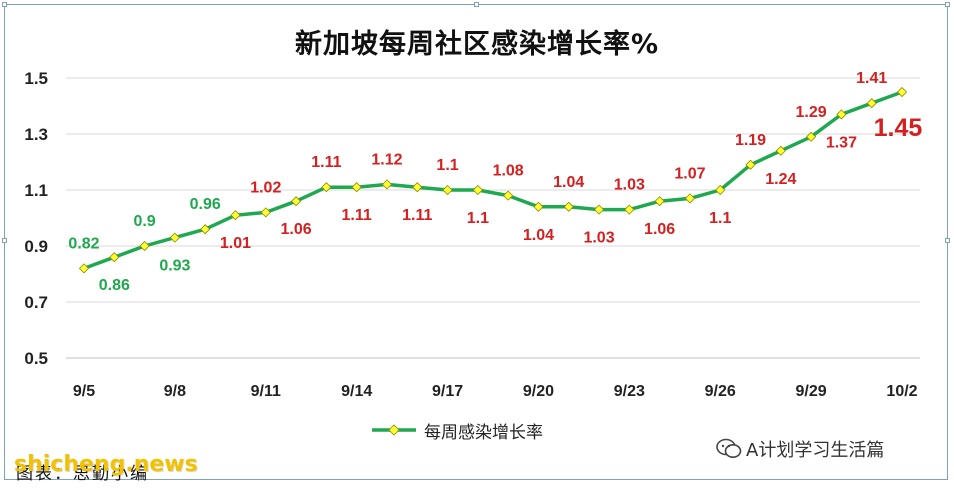 The image size is (954, 488). What do you see at coordinates (750, 140) in the screenshot?
I see `data-label: 1.19` at bounding box center [750, 140].